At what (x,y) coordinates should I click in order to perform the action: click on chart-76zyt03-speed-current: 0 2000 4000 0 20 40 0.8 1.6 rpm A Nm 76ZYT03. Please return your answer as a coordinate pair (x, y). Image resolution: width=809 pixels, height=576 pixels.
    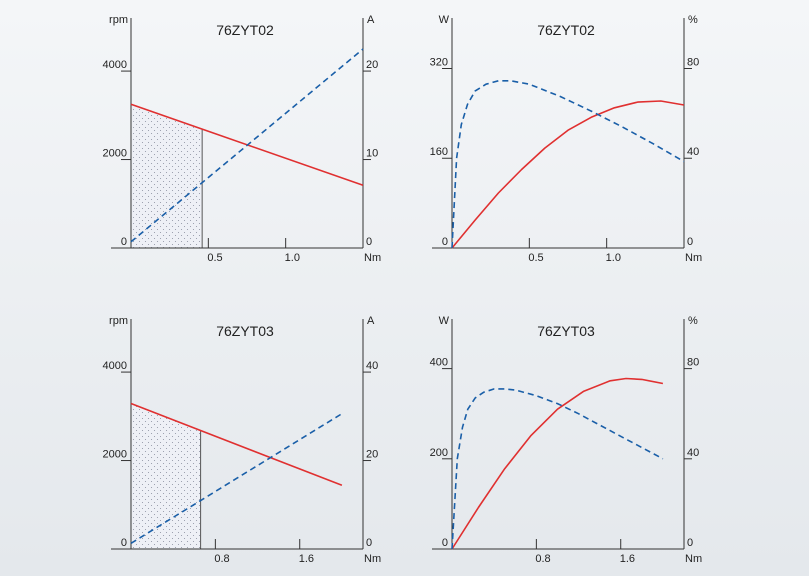
    Looking at the image, I should click on (242, 440).